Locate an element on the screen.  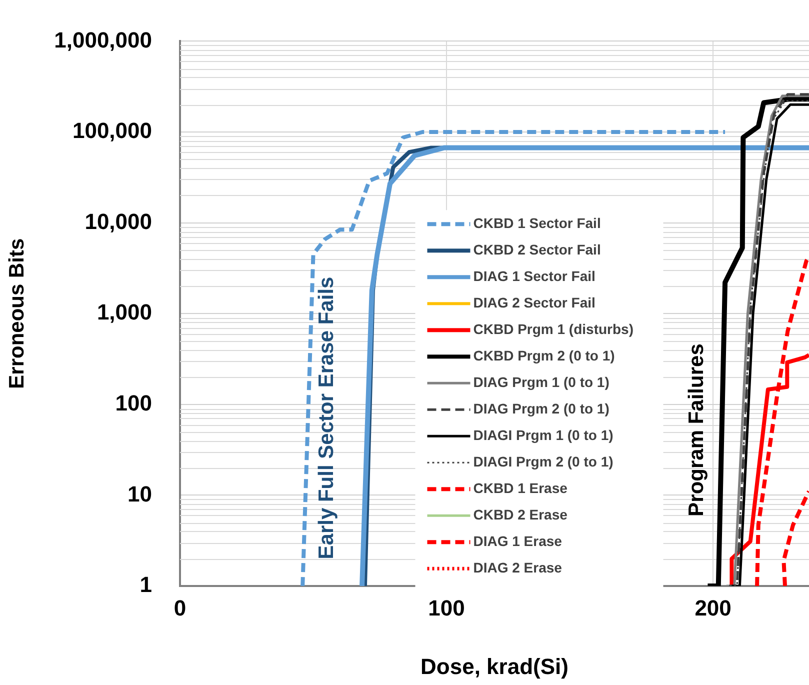
legend-label: CKBD 1 Sector Fail is located at coordinates (537, 222).